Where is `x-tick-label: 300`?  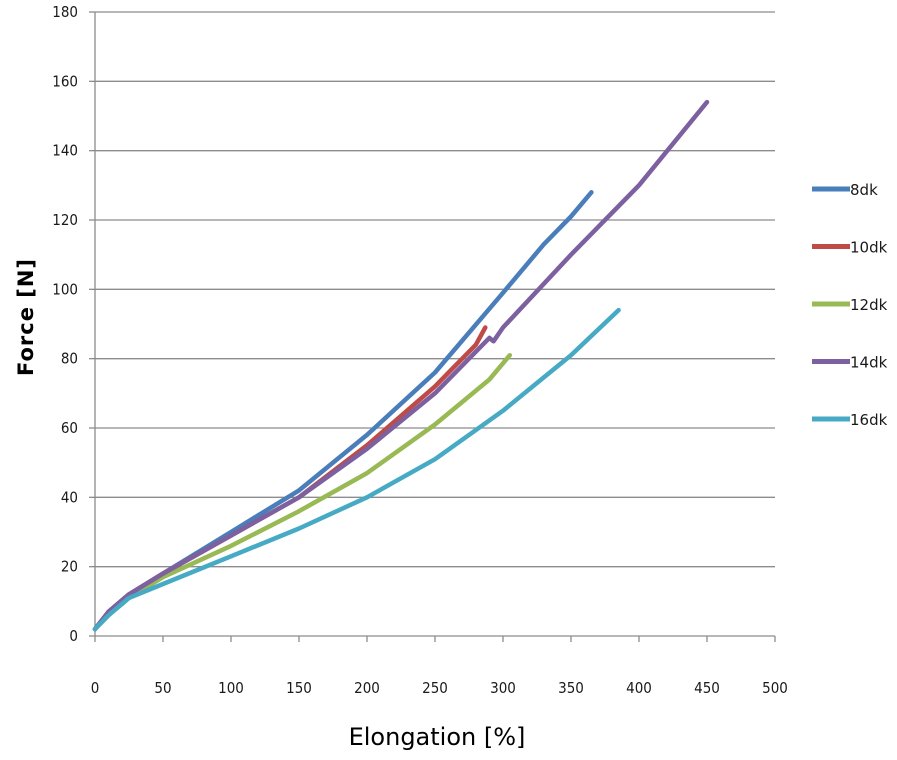
x-tick-label: 300 is located at coordinates (503, 688).